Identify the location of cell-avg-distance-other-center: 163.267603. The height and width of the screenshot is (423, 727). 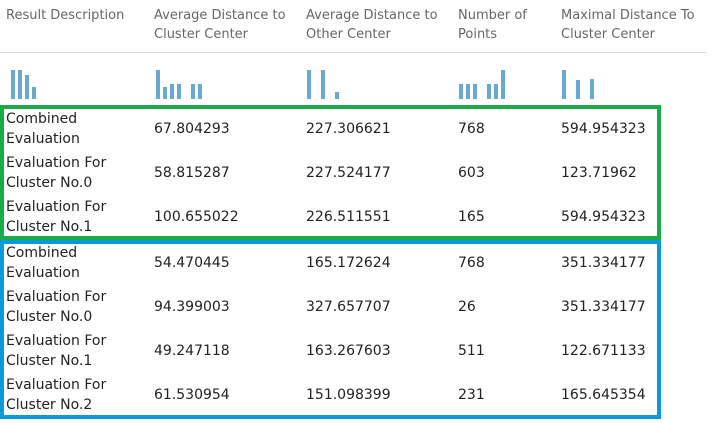
(348, 351).